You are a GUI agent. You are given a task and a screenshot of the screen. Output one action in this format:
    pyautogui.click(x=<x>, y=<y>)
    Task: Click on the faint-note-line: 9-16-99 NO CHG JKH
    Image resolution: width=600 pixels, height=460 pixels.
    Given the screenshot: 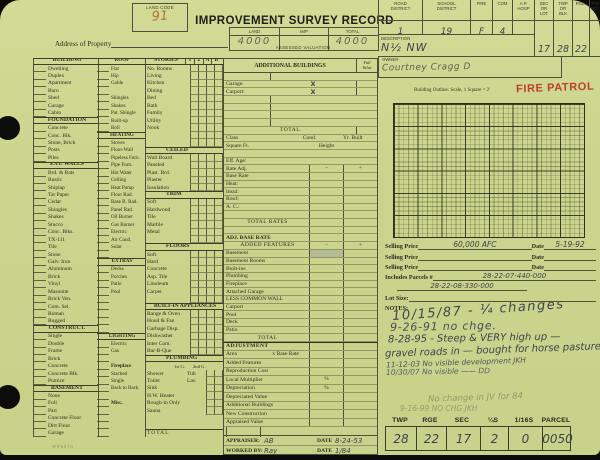 What is the action you would take?
    pyautogui.click(x=439, y=408)
    